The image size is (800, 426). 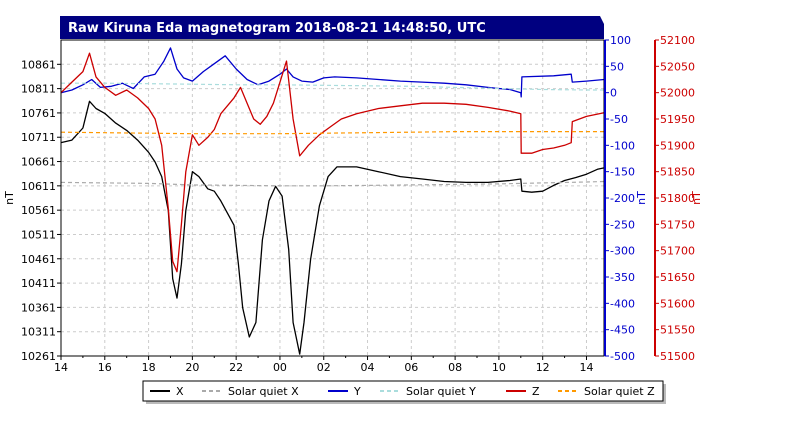 What do you see at coordinates (696, 198) in the screenshot?
I see `right-axis-z-label: nT` at bounding box center [696, 198].